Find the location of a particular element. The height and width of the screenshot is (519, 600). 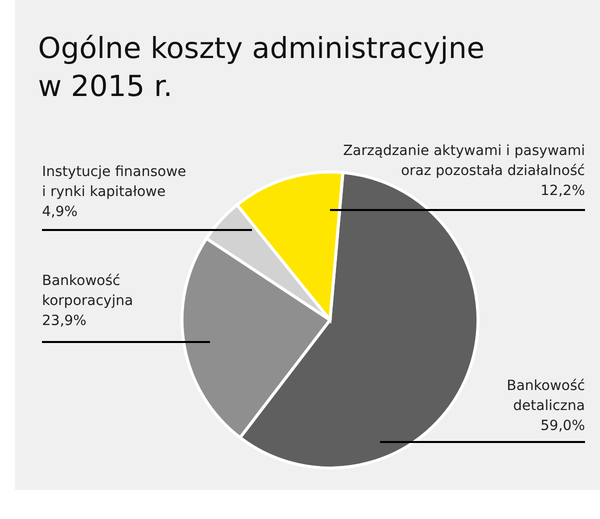

chart-title: Ogólne koszty administracyjne w 2015 r. is located at coordinates (261, 67).